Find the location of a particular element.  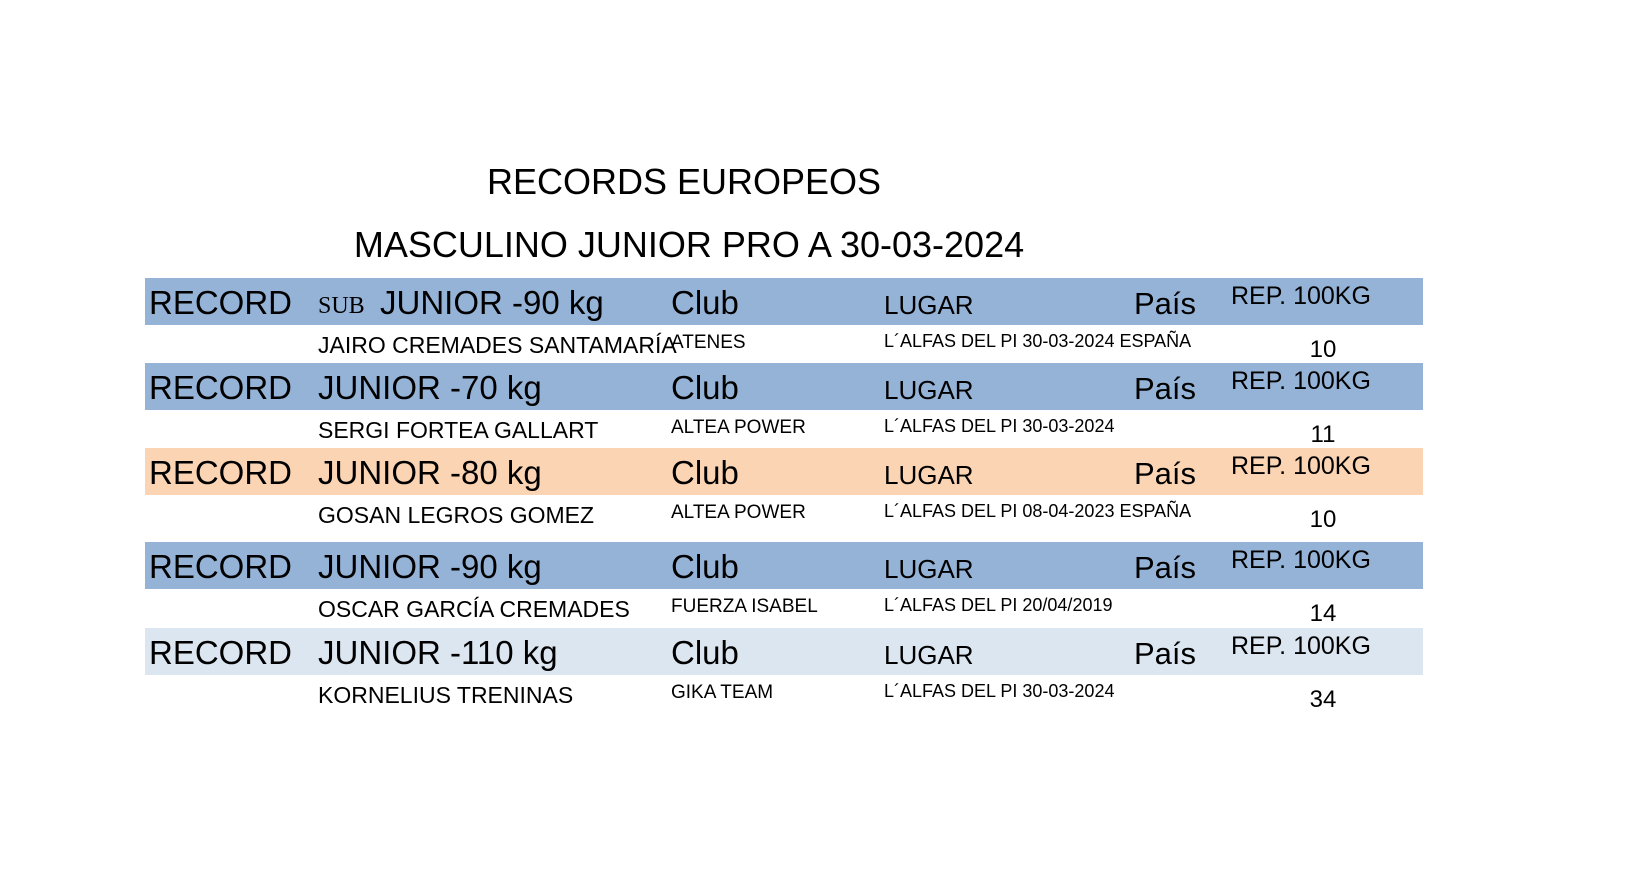

title: RECORDS EUROPEOS is located at coordinates (684, 181).